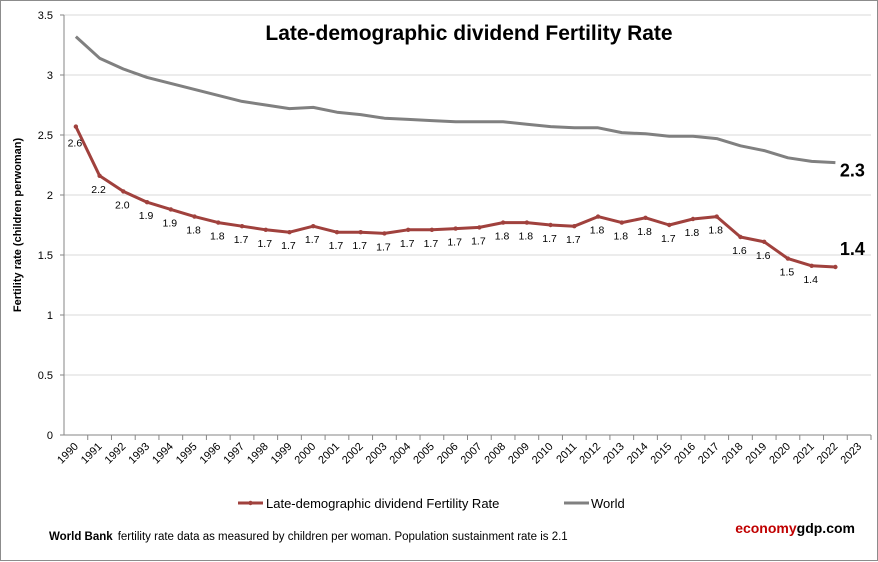 Image resolution: width=878 pixels, height=562 pixels. Describe the element at coordinates (258, 454) in the screenshot. I see `x-tick-label: 1998` at that location.